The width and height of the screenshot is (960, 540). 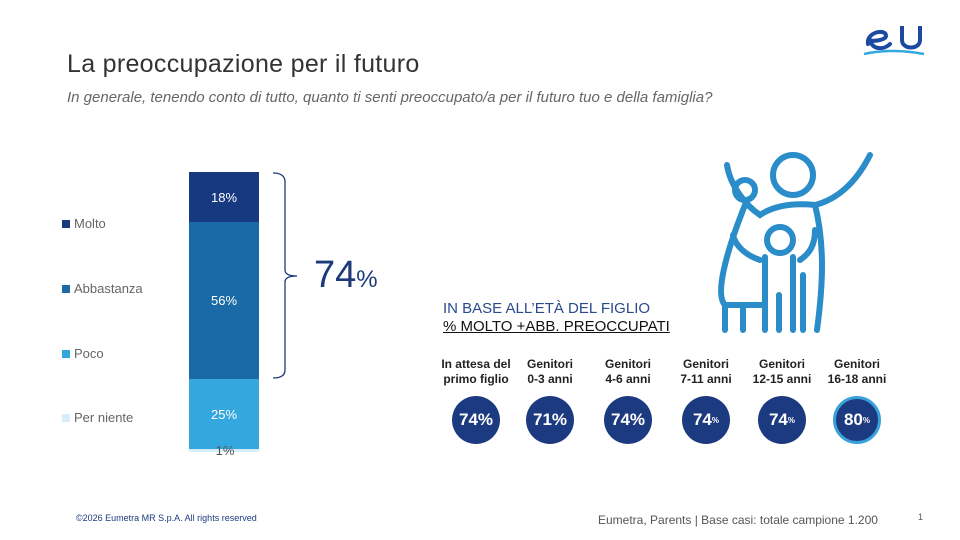 I want to click on page-number: 1, so click(x=921, y=517).